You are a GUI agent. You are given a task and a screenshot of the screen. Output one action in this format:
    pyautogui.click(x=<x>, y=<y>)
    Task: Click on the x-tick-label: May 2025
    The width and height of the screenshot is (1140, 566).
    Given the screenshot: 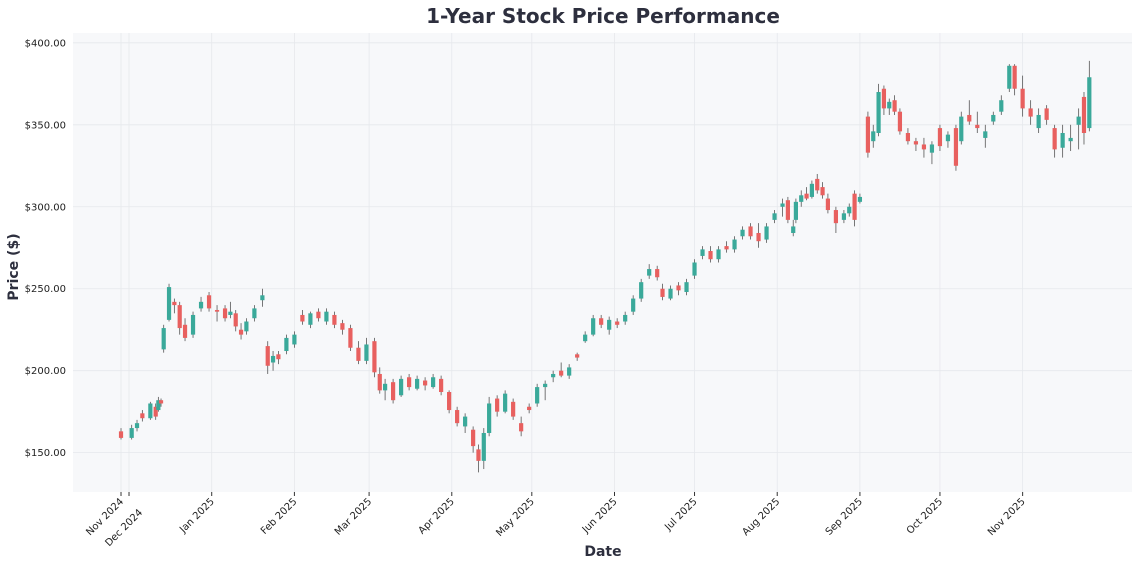 What is the action you would take?
    pyautogui.click(x=515, y=517)
    